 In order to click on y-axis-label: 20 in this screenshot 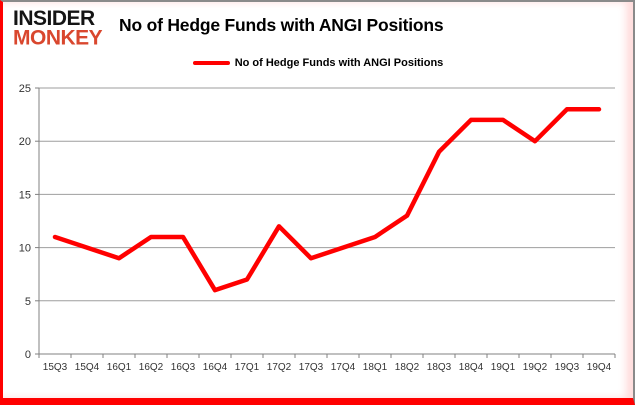, I will do `click(25, 142)`.